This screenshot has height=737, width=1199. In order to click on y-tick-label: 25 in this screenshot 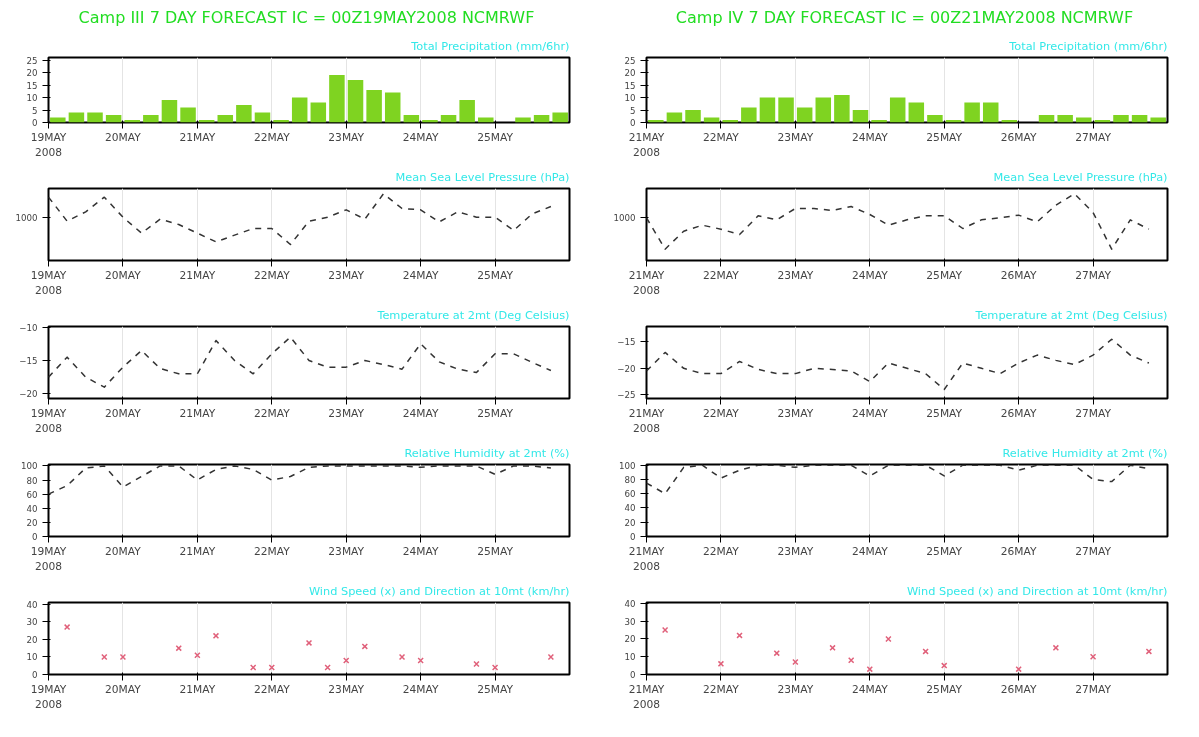, I will do `click(32, 60)`.